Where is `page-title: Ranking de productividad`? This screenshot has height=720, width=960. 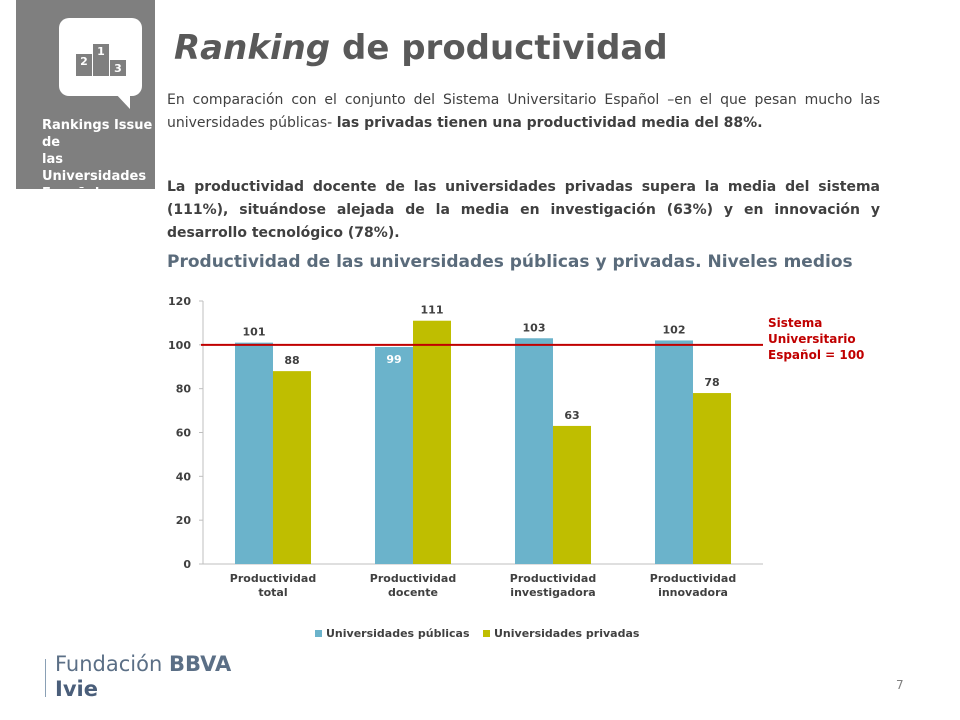
page-title: Ranking de productividad is located at coordinates (421, 48).